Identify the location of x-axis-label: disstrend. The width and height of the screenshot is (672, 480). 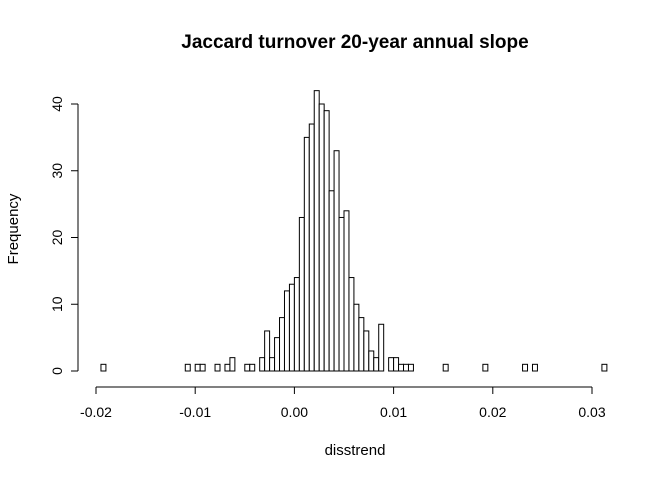
(355, 450).